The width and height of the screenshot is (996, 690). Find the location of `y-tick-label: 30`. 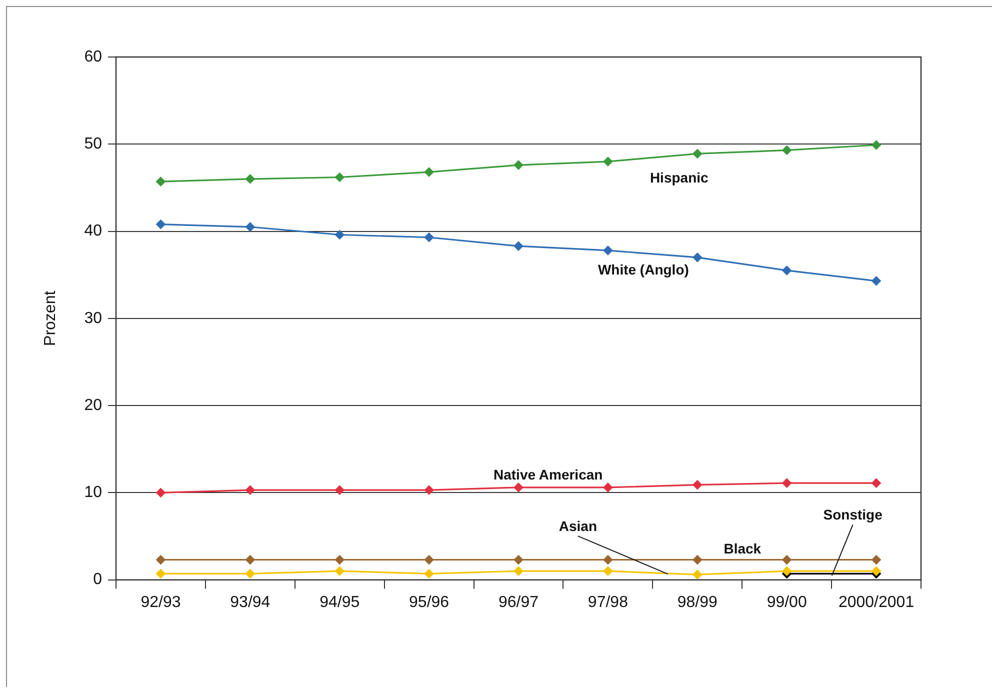

y-tick-label: 30 is located at coordinates (93, 318).